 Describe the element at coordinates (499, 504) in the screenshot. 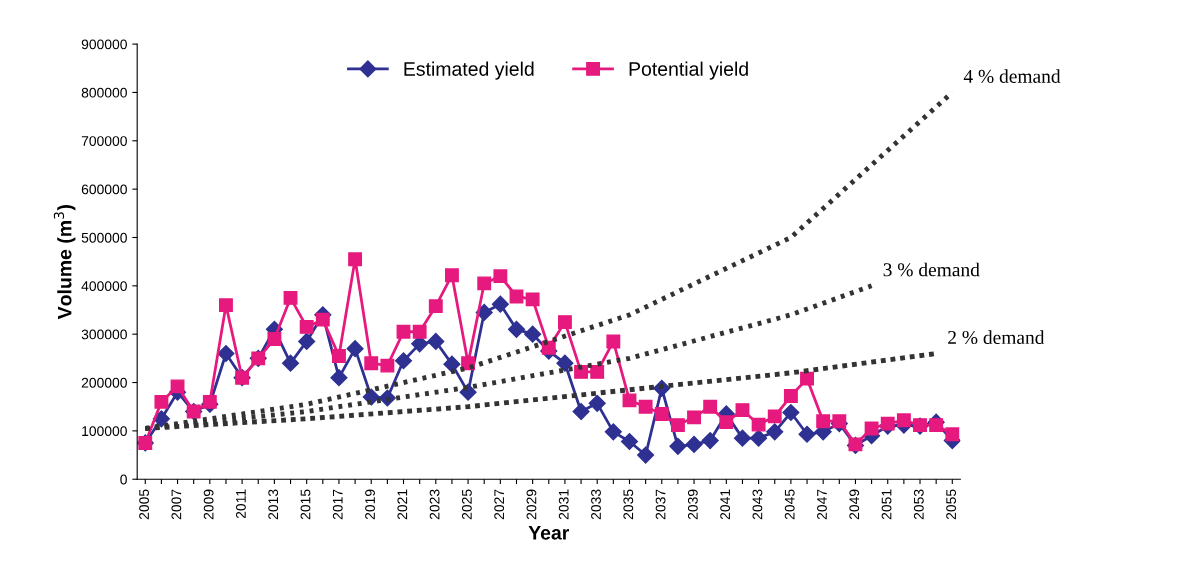

I see `x-tick-label: 2027` at that location.